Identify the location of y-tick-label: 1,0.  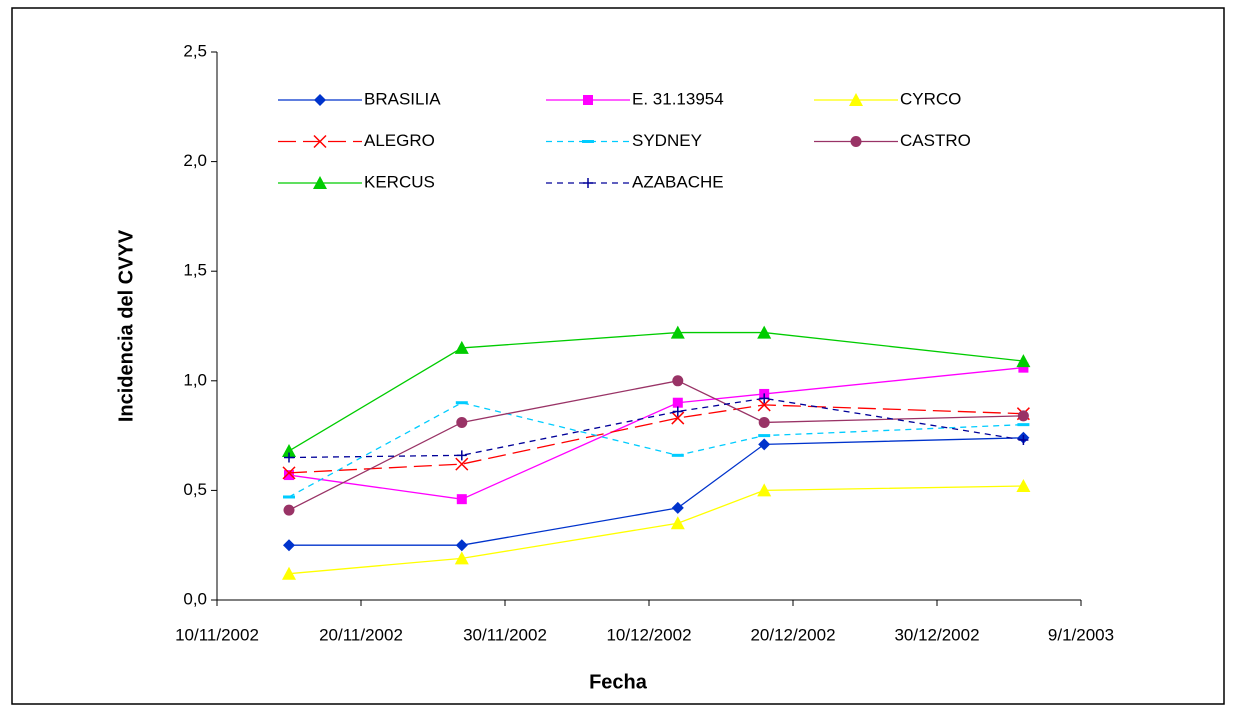
(195, 379).